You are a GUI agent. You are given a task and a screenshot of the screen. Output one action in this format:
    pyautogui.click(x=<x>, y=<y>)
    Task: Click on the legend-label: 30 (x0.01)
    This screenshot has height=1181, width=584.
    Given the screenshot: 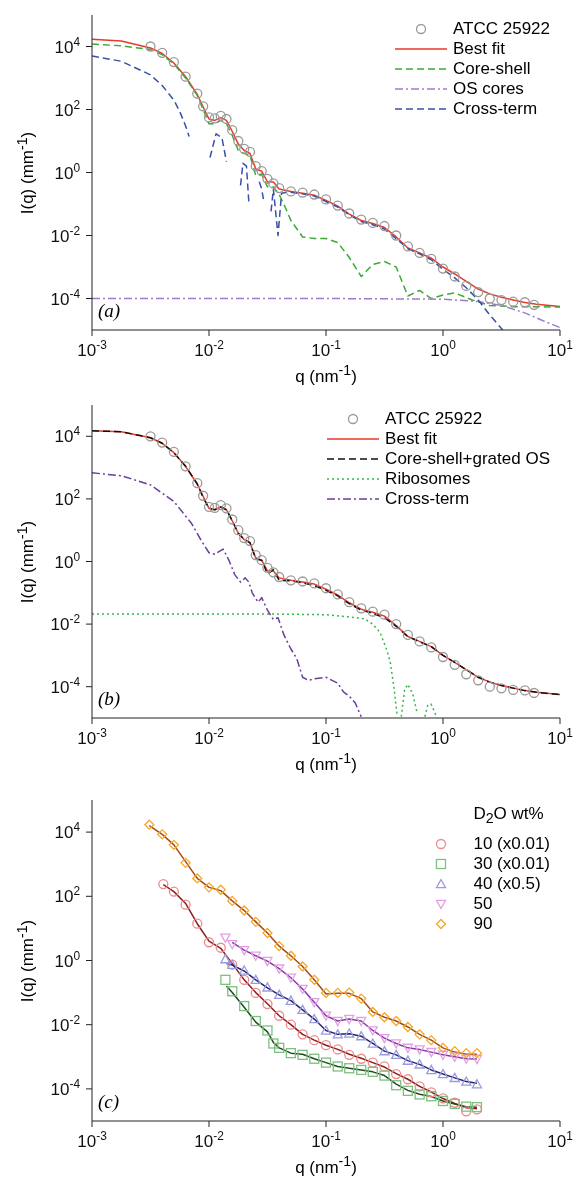 What is the action you would take?
    pyautogui.click(x=511, y=864)
    